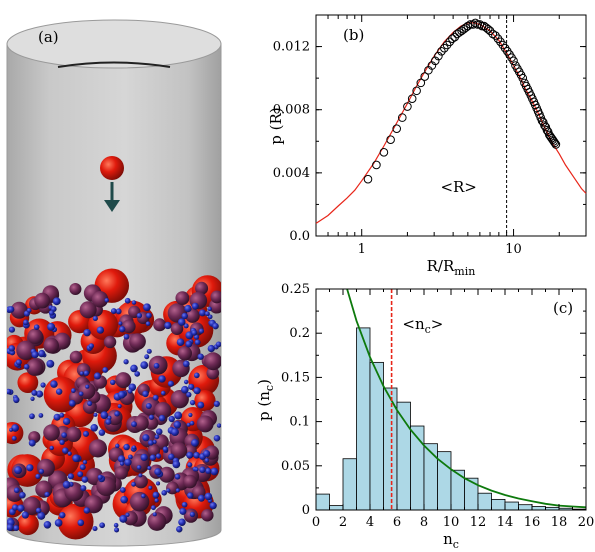 This screenshot has height=552, width=595. What do you see at coordinates (343, 522) in the screenshot?
I see `panel-c-xtick-label: 2` at bounding box center [343, 522].